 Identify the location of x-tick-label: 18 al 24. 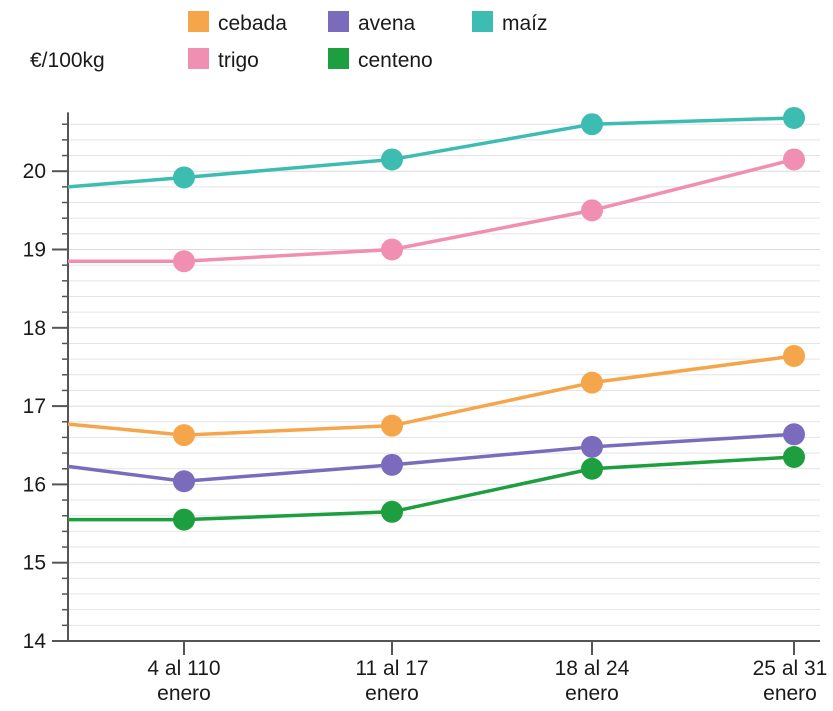
(592, 668).